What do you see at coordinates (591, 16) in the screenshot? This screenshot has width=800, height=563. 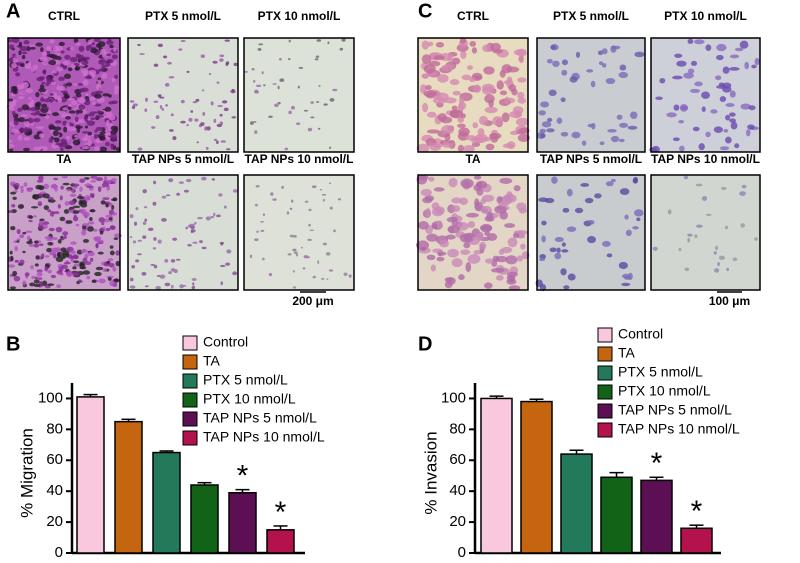 I see `image-label: PTX 5 nmol/L` at bounding box center [591, 16].